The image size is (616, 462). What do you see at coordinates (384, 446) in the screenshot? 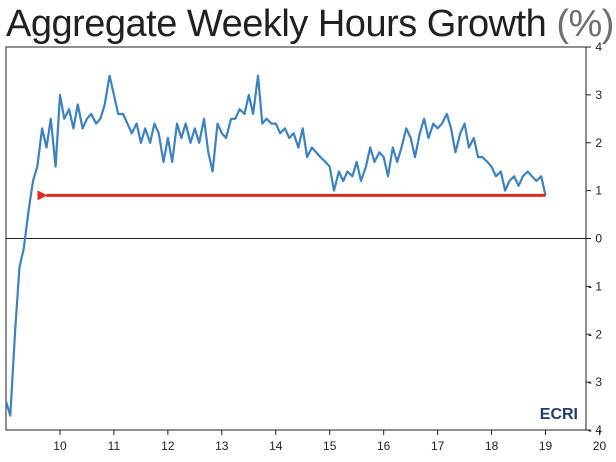
I see `x-tick-label: 16` at bounding box center [384, 446].